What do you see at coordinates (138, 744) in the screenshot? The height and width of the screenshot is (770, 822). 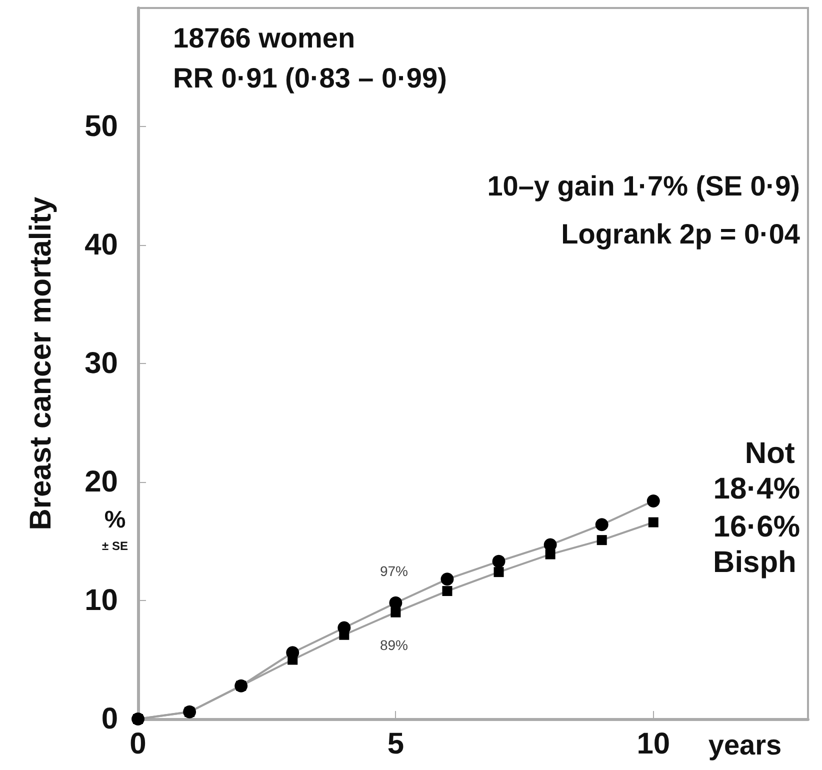 I see `x-tick-label: 0` at bounding box center [138, 744].